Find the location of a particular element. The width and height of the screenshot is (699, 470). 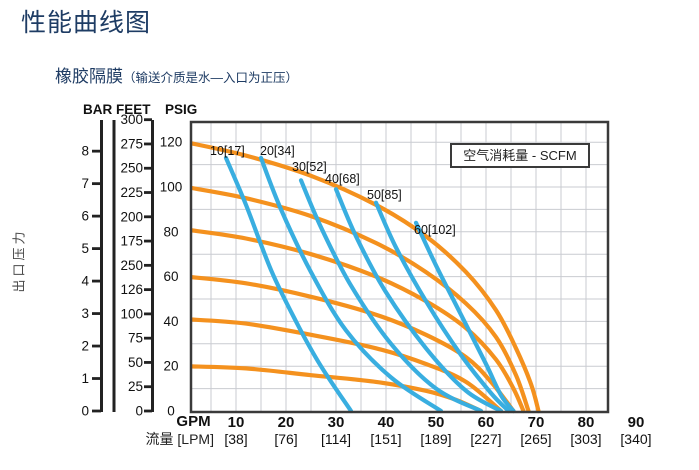

gpm-tick-label: 30 is located at coordinates (336, 422).